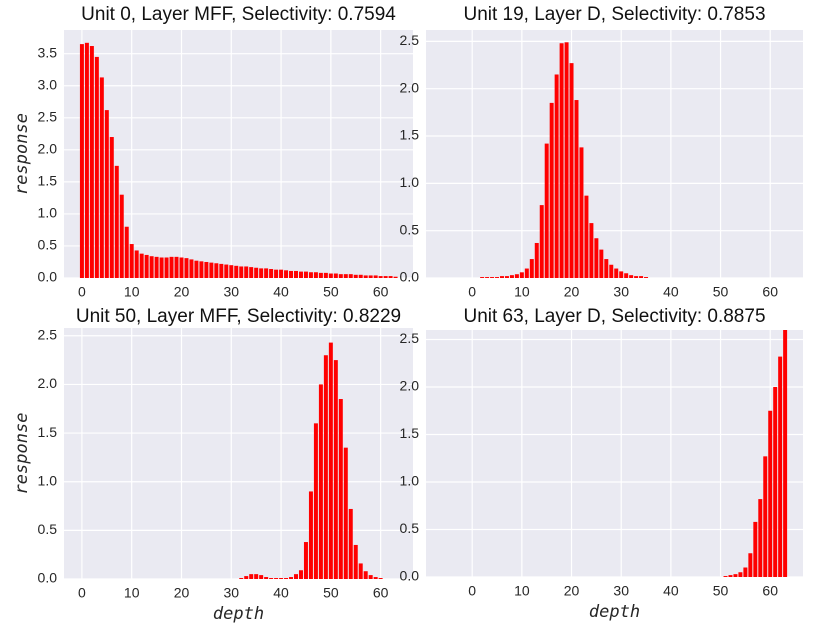 The height and width of the screenshot is (628, 826). I want to click on y-tick-label: 1.0, so click(48, 480).